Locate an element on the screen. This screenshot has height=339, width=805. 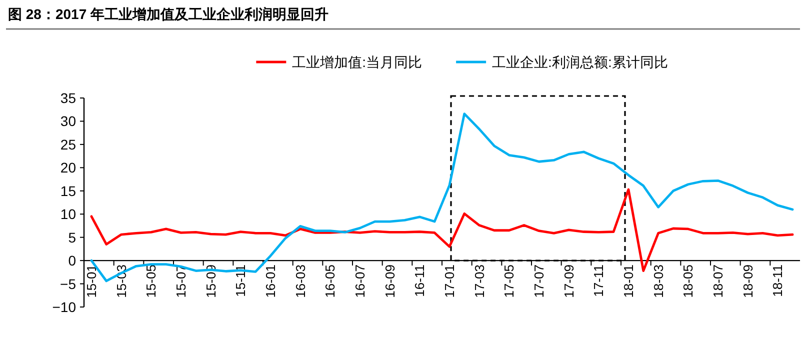
x-tick-label: 18-09 is located at coordinates (748, 281).